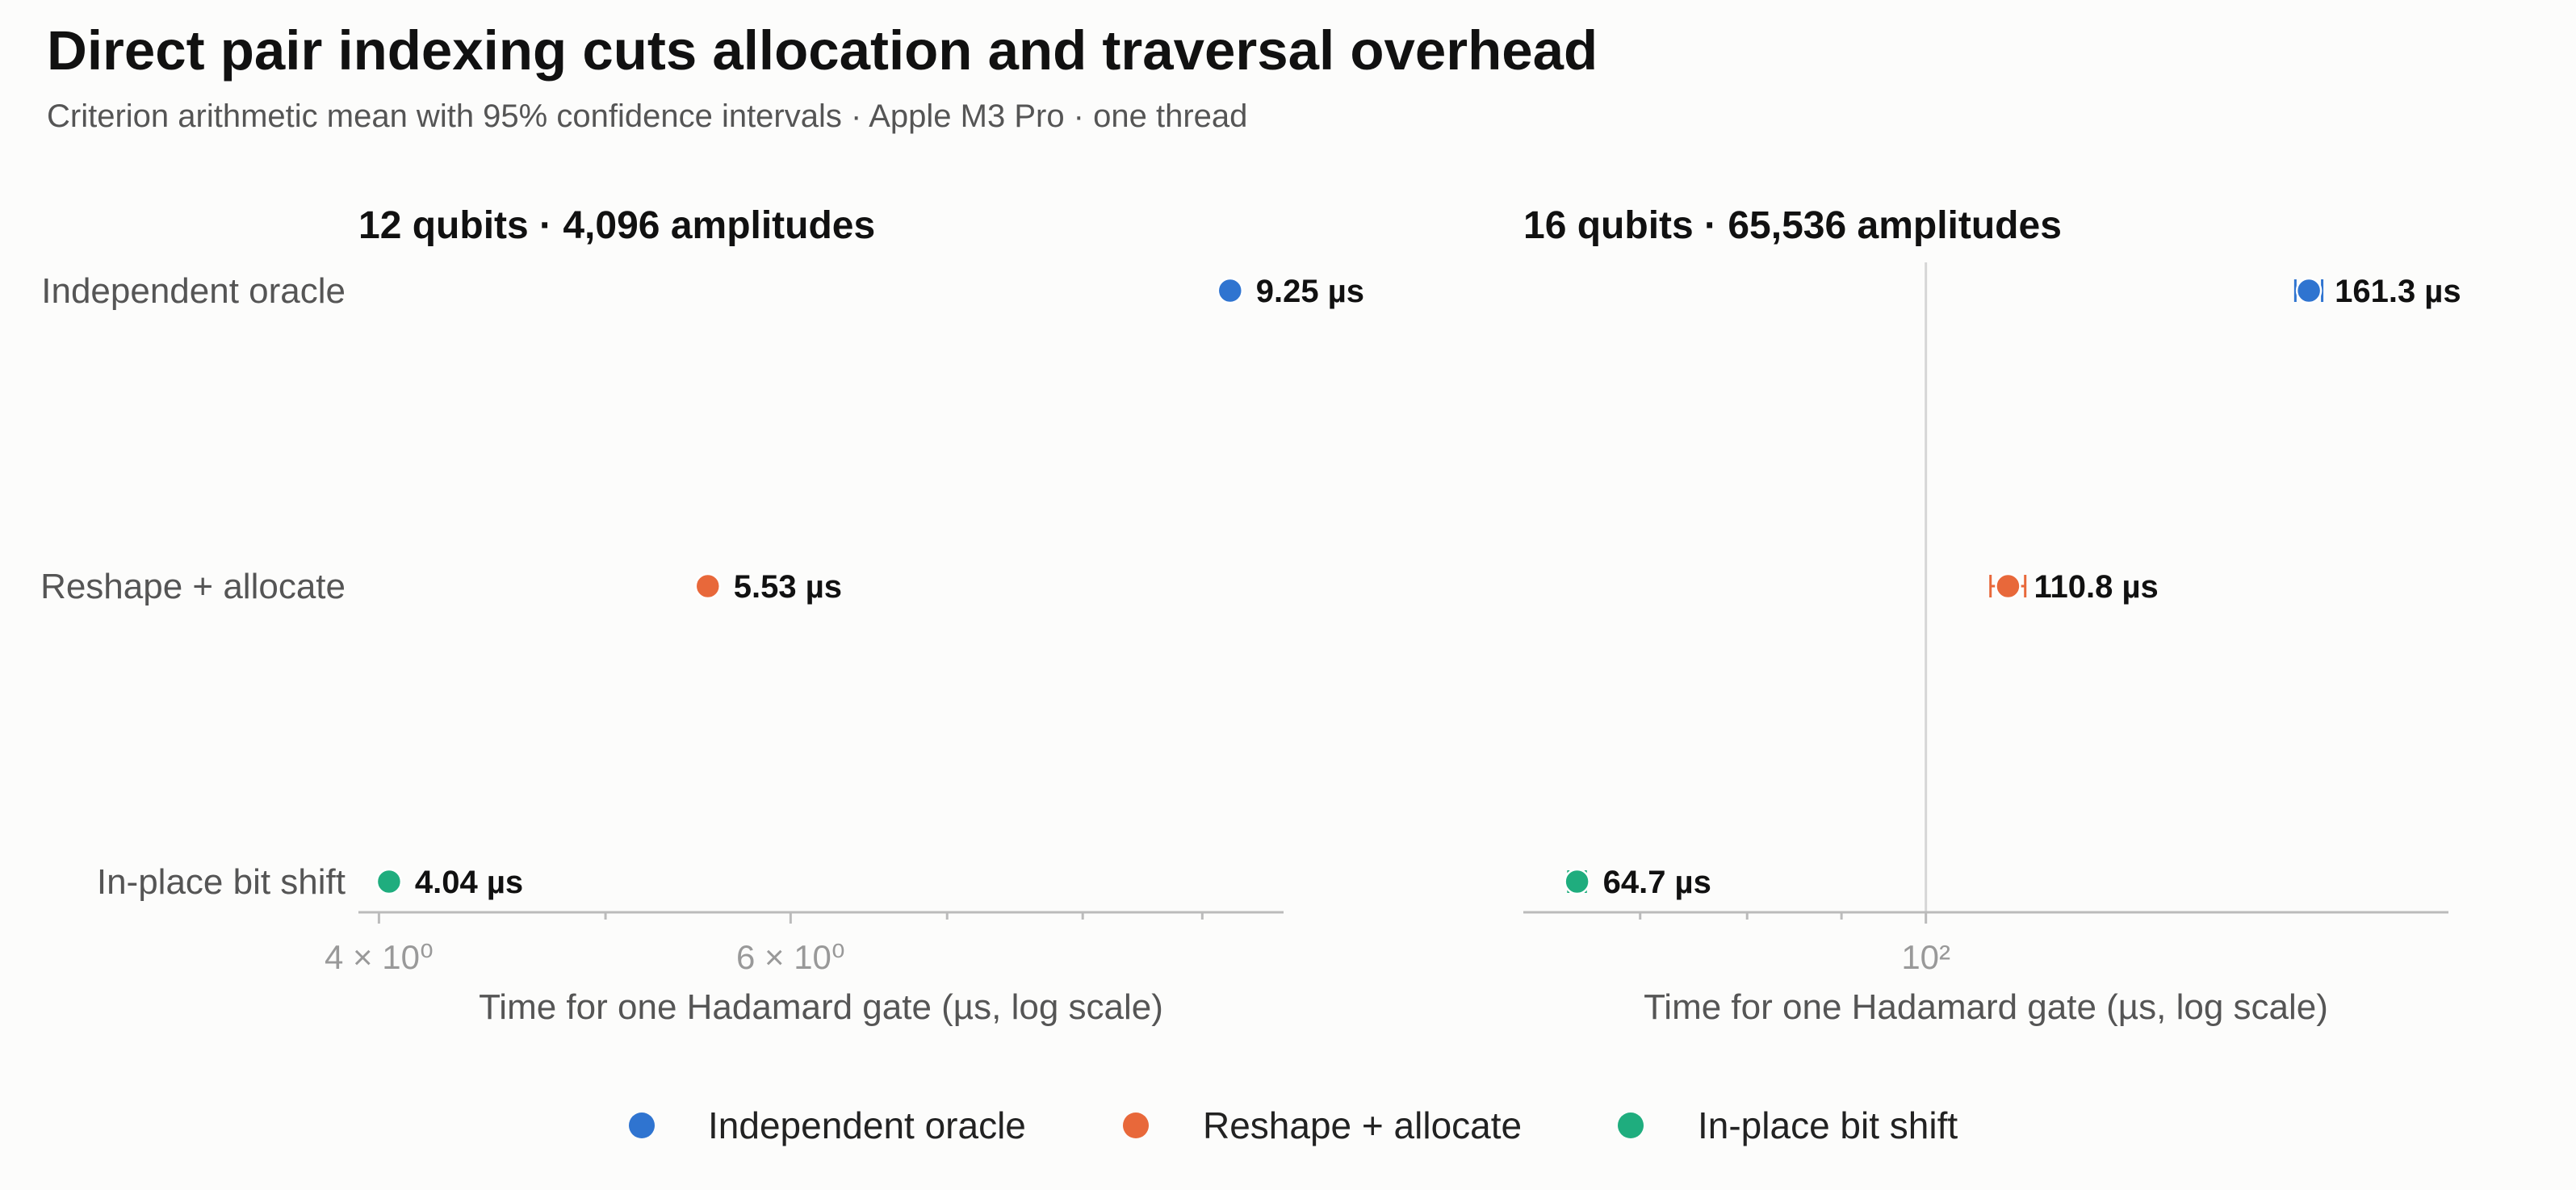 This screenshot has height=1190, width=2576. Describe the element at coordinates (193, 291) in the screenshot. I see `category-label: Independent oracle` at that location.